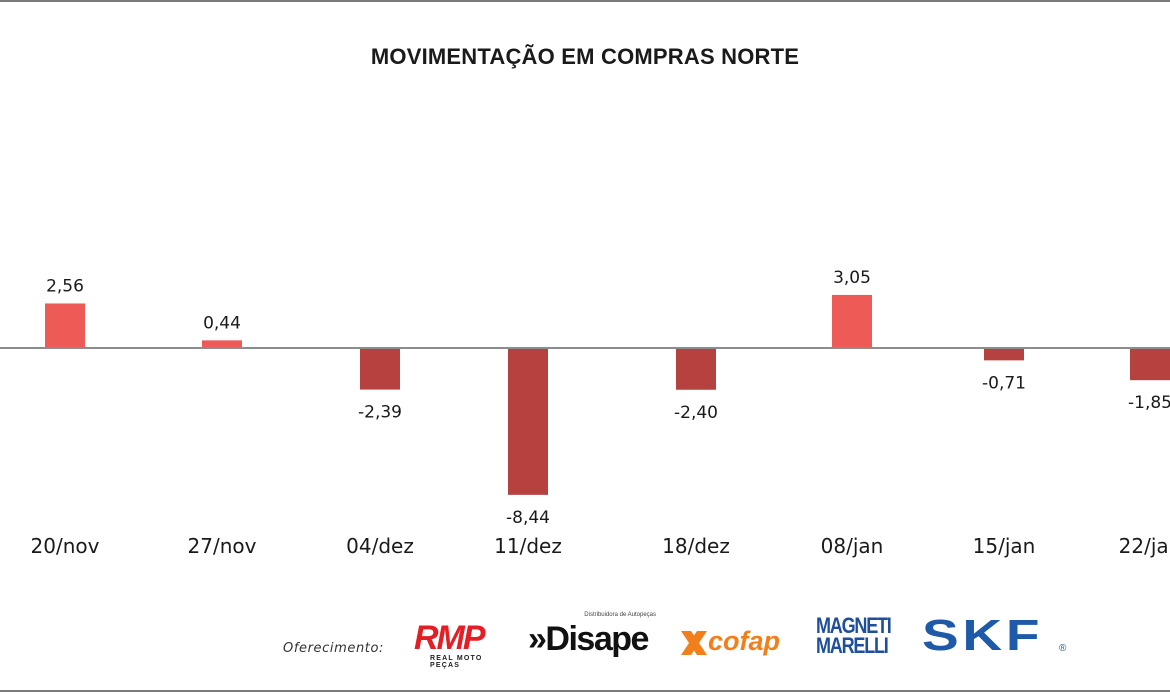 The height and width of the screenshot is (694, 1170). Describe the element at coordinates (852, 645) in the screenshot. I see `magneti-logo-line2: MARELLI` at that location.